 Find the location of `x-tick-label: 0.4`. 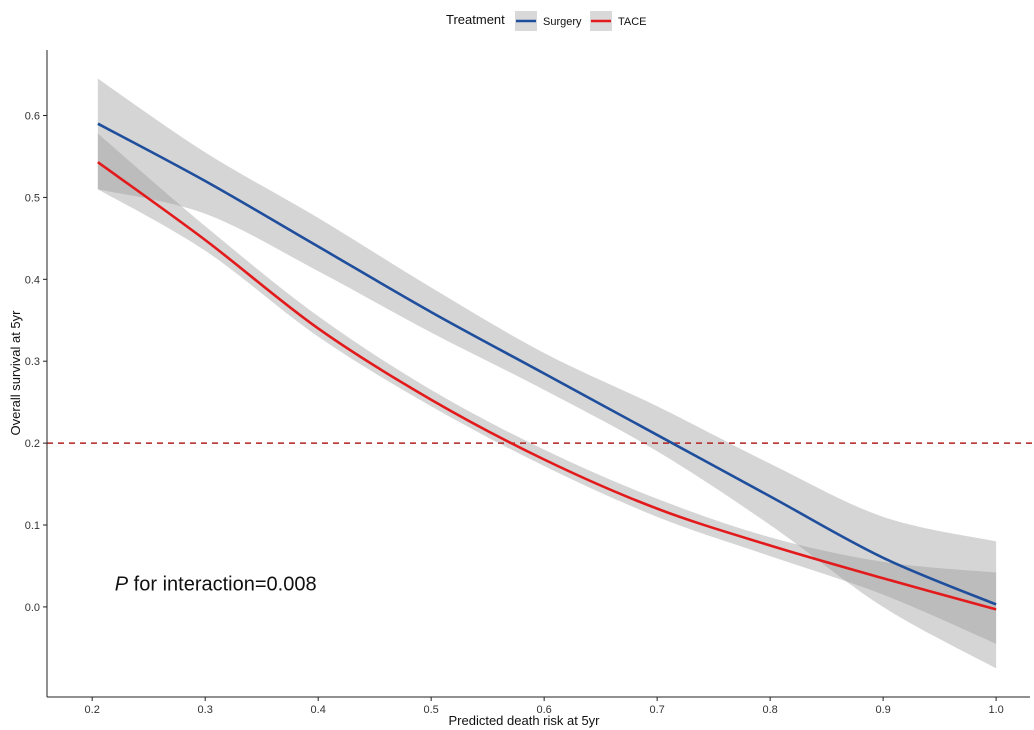

x-tick-label: 0.4 is located at coordinates (318, 710).